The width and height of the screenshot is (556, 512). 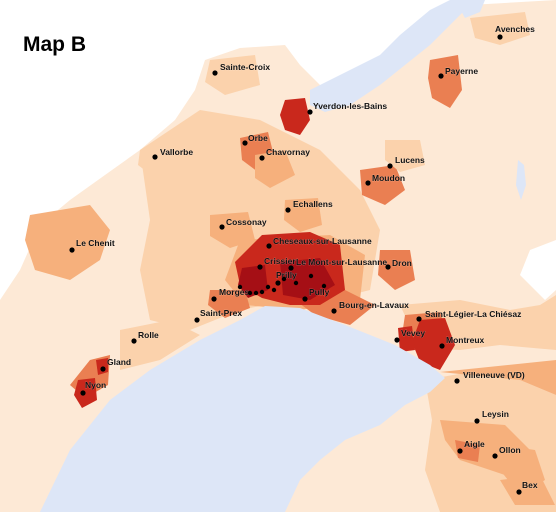 What do you see at coordinates (530, 485) in the screenshot?
I see `city-label: Bex` at bounding box center [530, 485].